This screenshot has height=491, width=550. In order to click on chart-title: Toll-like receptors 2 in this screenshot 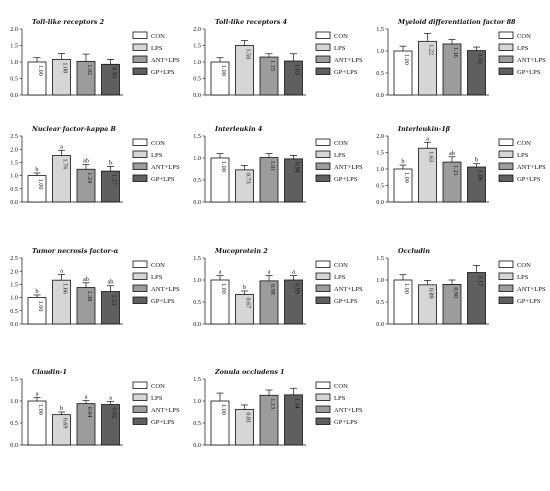, I will do `click(68, 22)`.